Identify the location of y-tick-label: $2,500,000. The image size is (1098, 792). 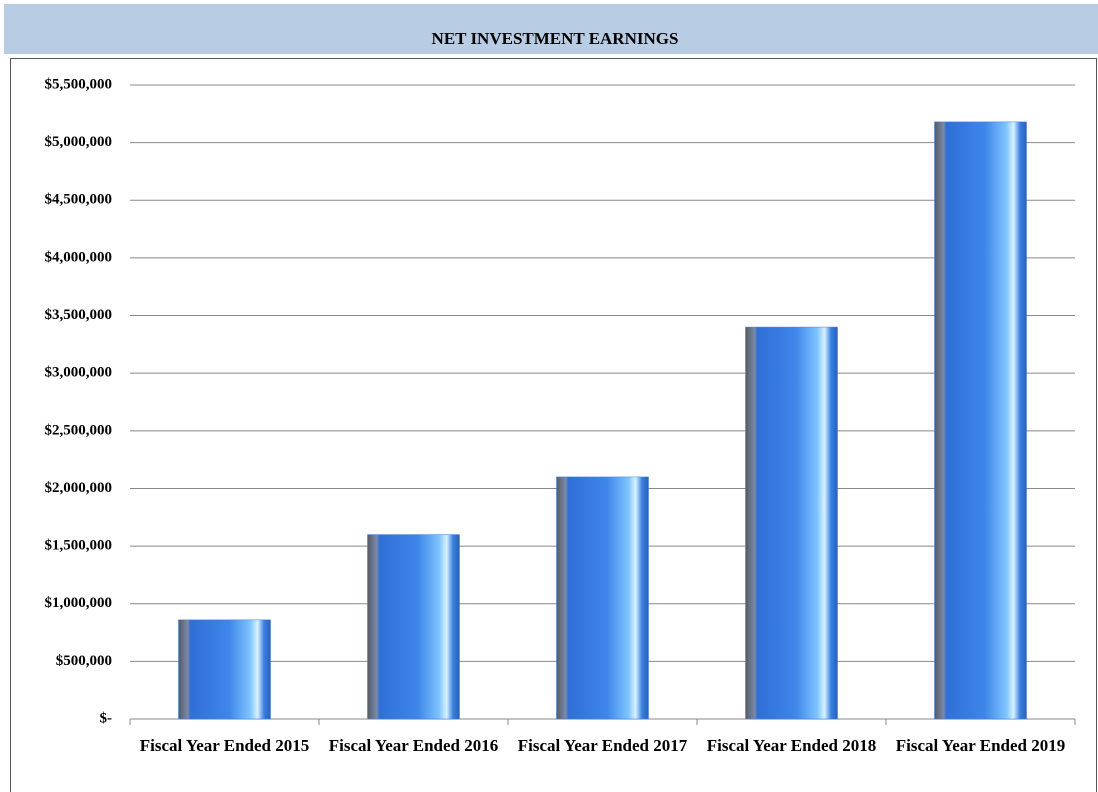
(79, 430).